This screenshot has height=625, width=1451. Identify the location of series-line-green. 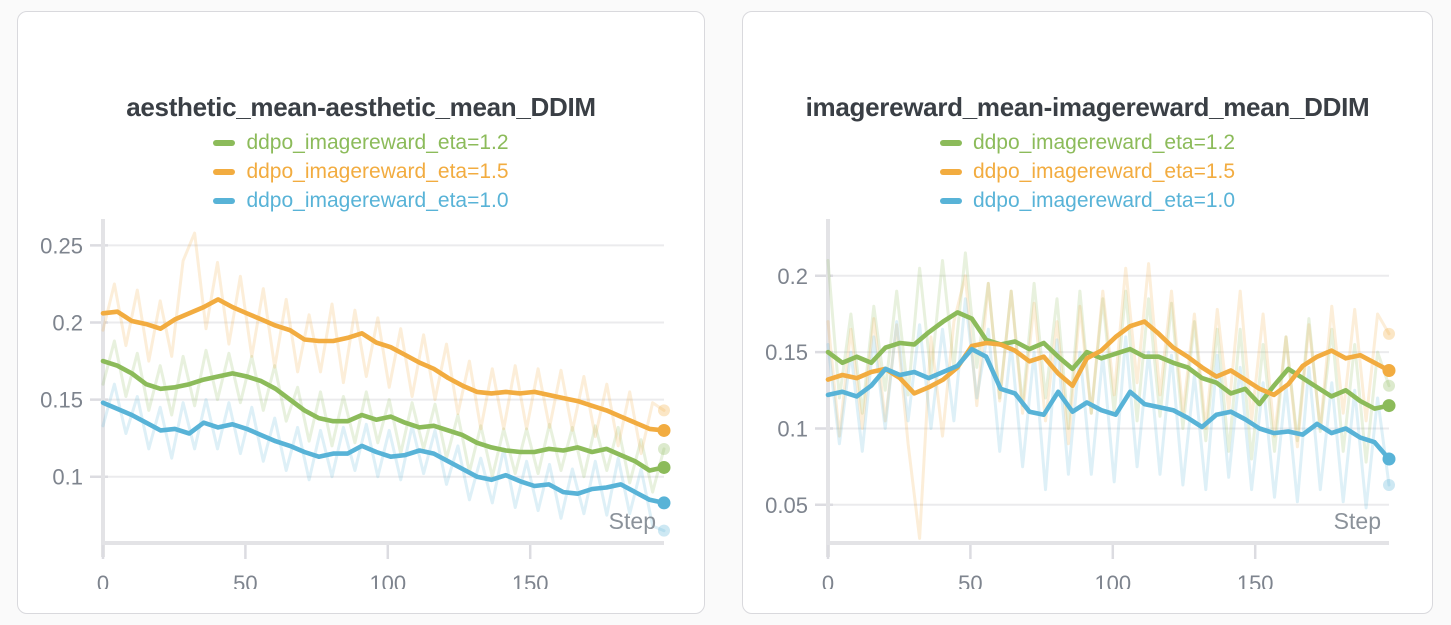
(383, 415).